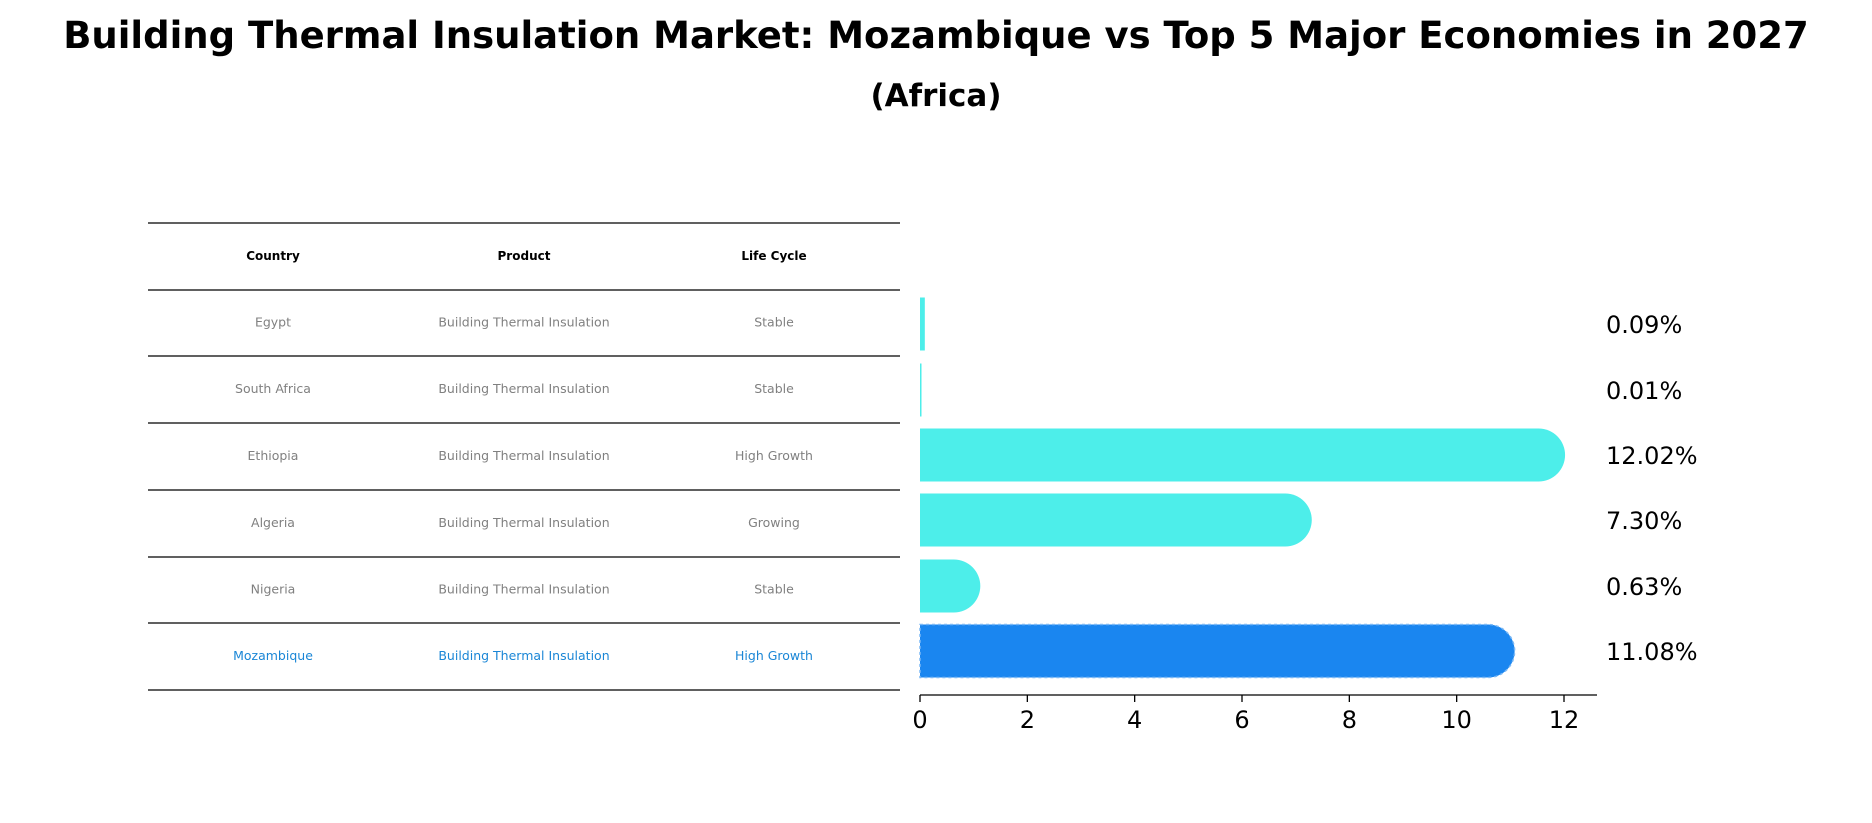  I want to click on table-row: Egypt Building Thermal Insulation Stable, so click(524, 322).